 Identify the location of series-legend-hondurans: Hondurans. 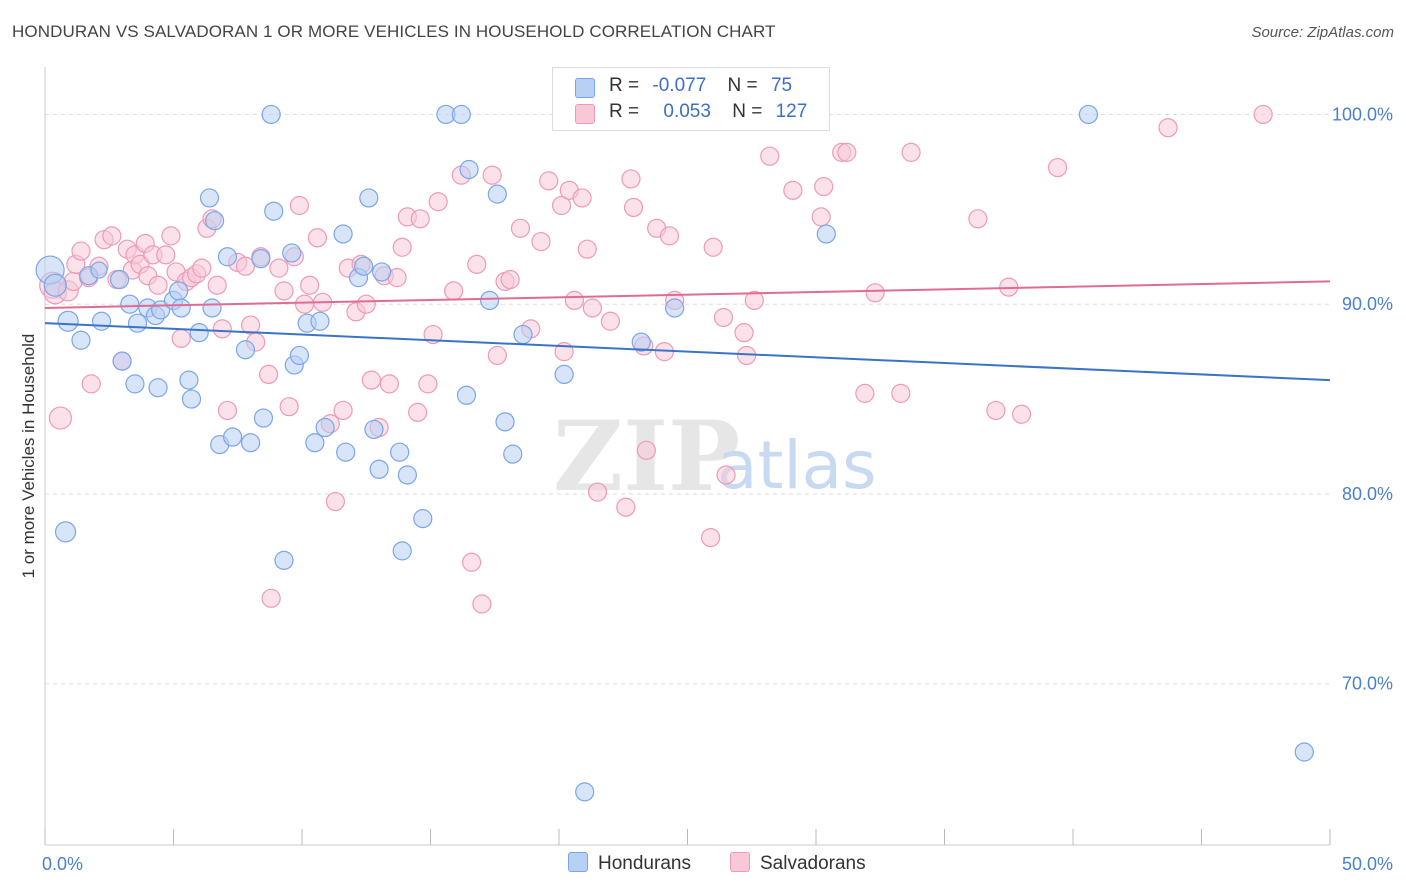
(629, 863).